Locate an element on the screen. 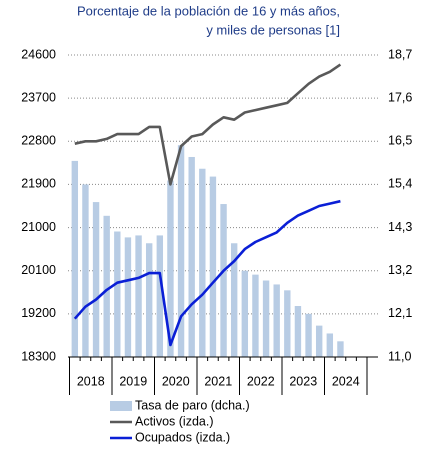  y2-tick-label: 17,6 is located at coordinates (400, 97).